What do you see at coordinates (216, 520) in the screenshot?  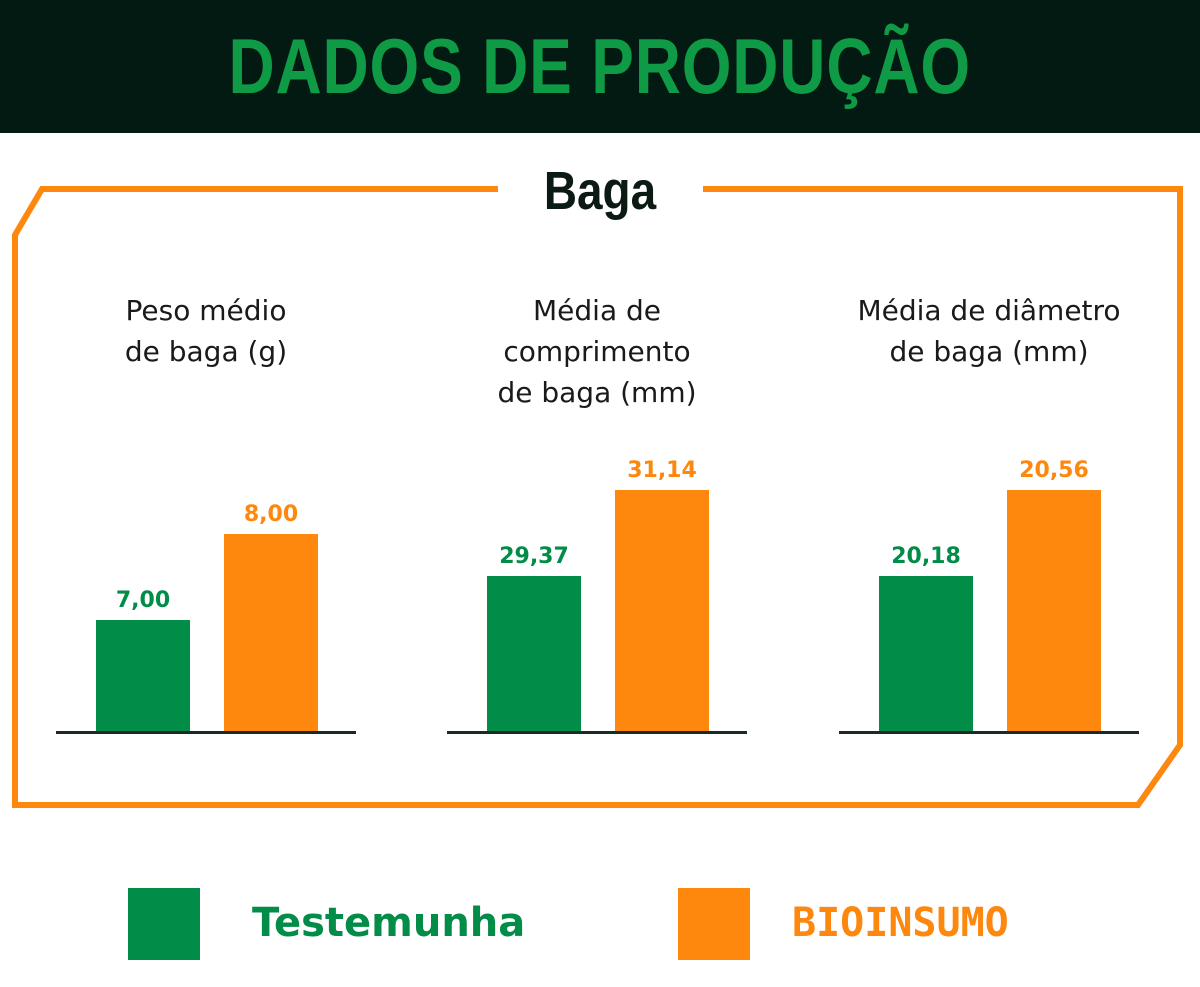 I see `chart-peso-medio: Peso médio de baga (g) 7,00 8,00` at bounding box center [216, 520].